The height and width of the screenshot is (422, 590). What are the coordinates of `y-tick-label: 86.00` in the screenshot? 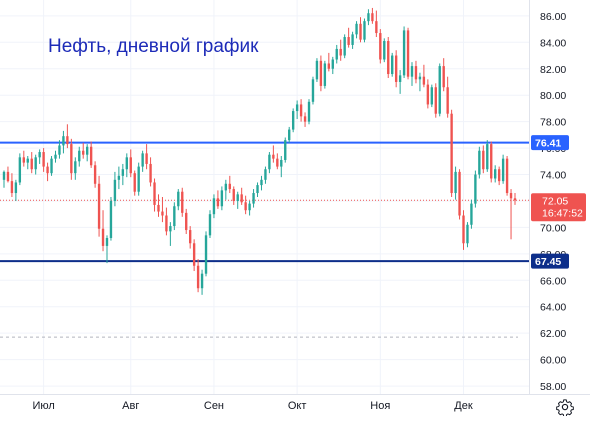 It's located at (553, 17).